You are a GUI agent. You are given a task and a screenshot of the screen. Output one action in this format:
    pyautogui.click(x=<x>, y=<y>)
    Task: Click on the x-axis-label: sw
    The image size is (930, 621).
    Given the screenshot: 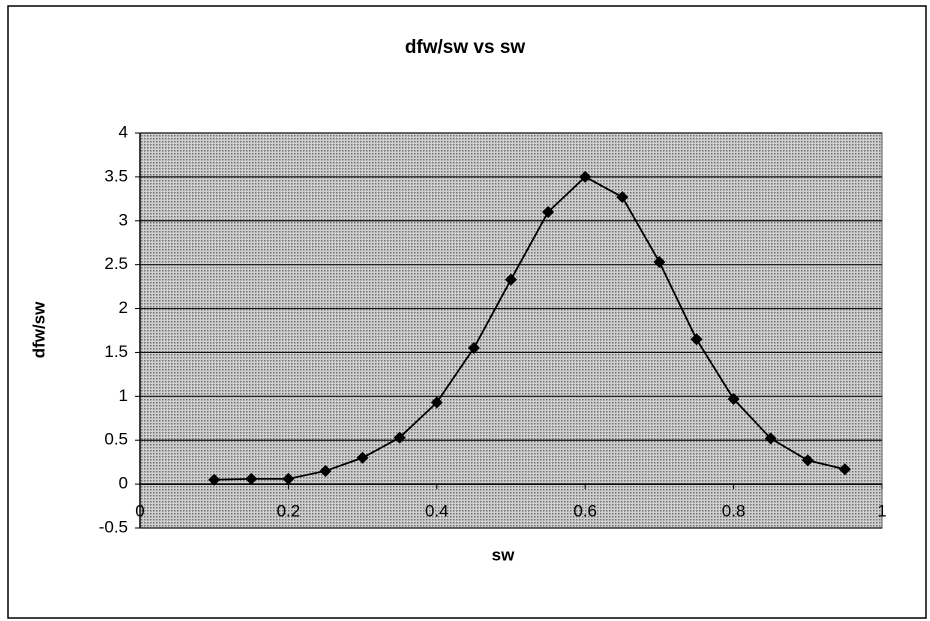 What is the action you would take?
    pyautogui.click(x=503, y=554)
    